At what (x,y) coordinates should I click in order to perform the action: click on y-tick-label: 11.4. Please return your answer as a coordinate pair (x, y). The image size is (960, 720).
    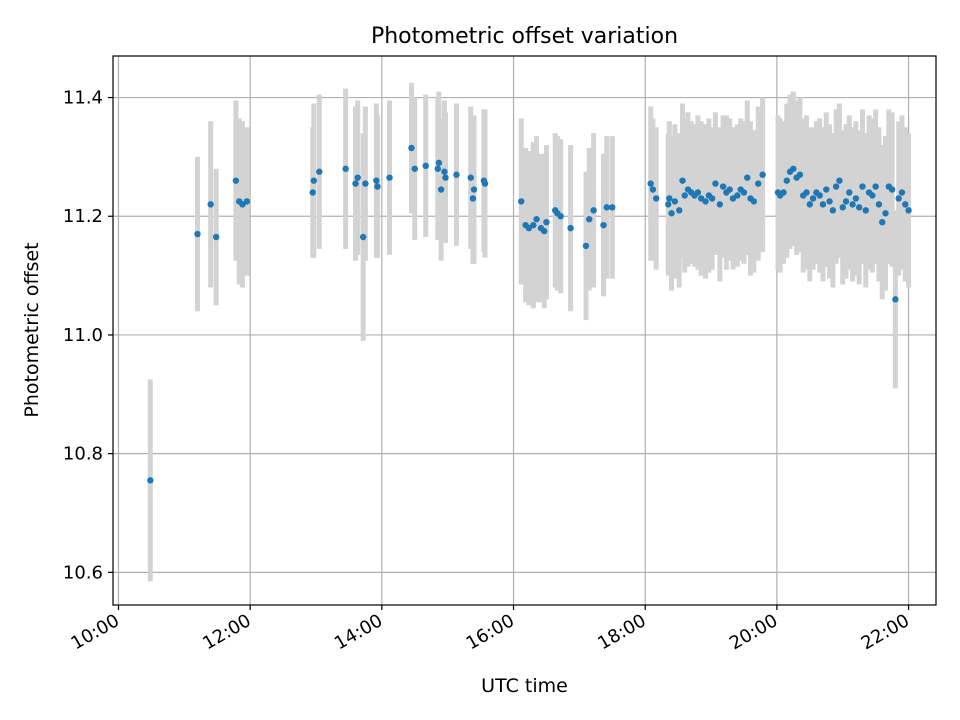
    Looking at the image, I should click on (83, 98).